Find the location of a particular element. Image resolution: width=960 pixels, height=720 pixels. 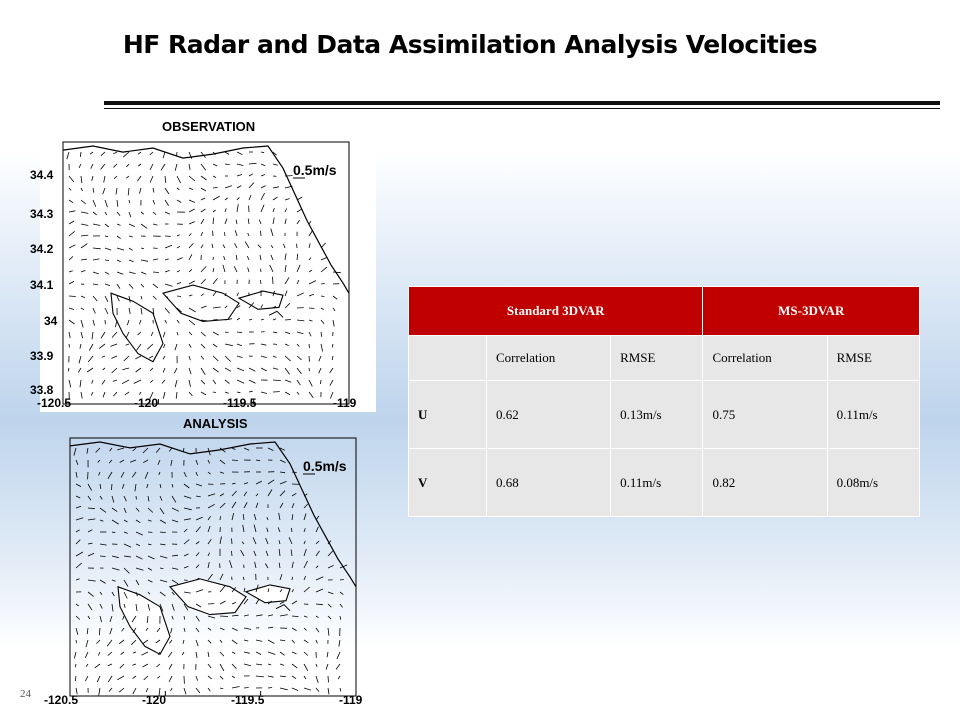

table-subheader-row: Correlation RMSE Correlation RMSE is located at coordinates (664, 358).